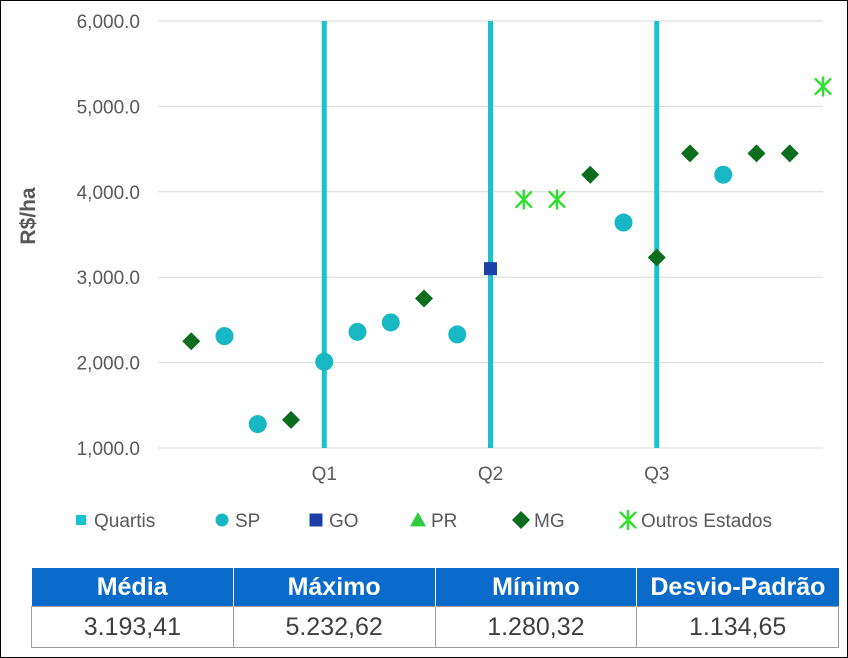 The width and height of the screenshot is (848, 658). Describe the element at coordinates (108, 22) in the screenshot. I see `y-tick-label: 6,000.0` at that location.